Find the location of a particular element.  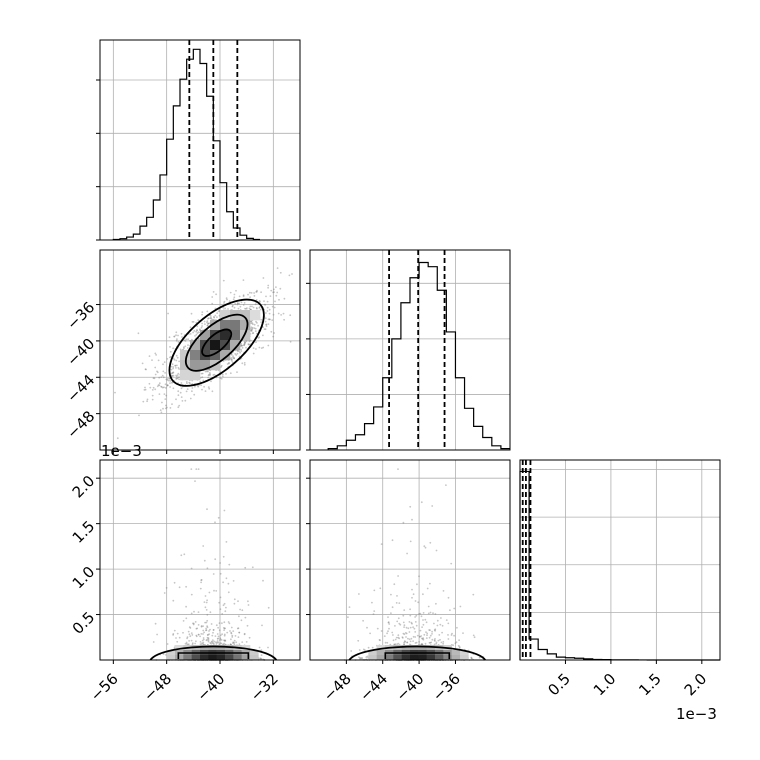

y-tick-label: −44 is located at coordinates (80, 388).